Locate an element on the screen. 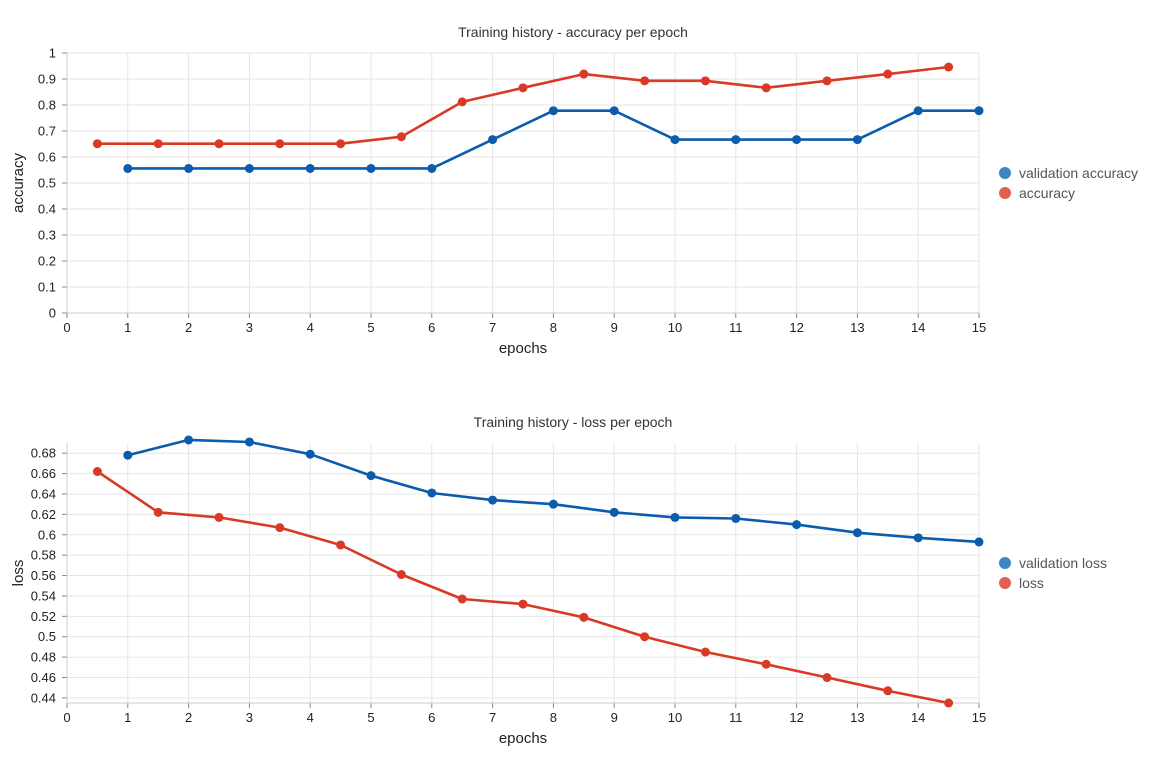 This screenshot has height=776, width=1165. legend-item: validation loss is located at coordinates (1053, 563).